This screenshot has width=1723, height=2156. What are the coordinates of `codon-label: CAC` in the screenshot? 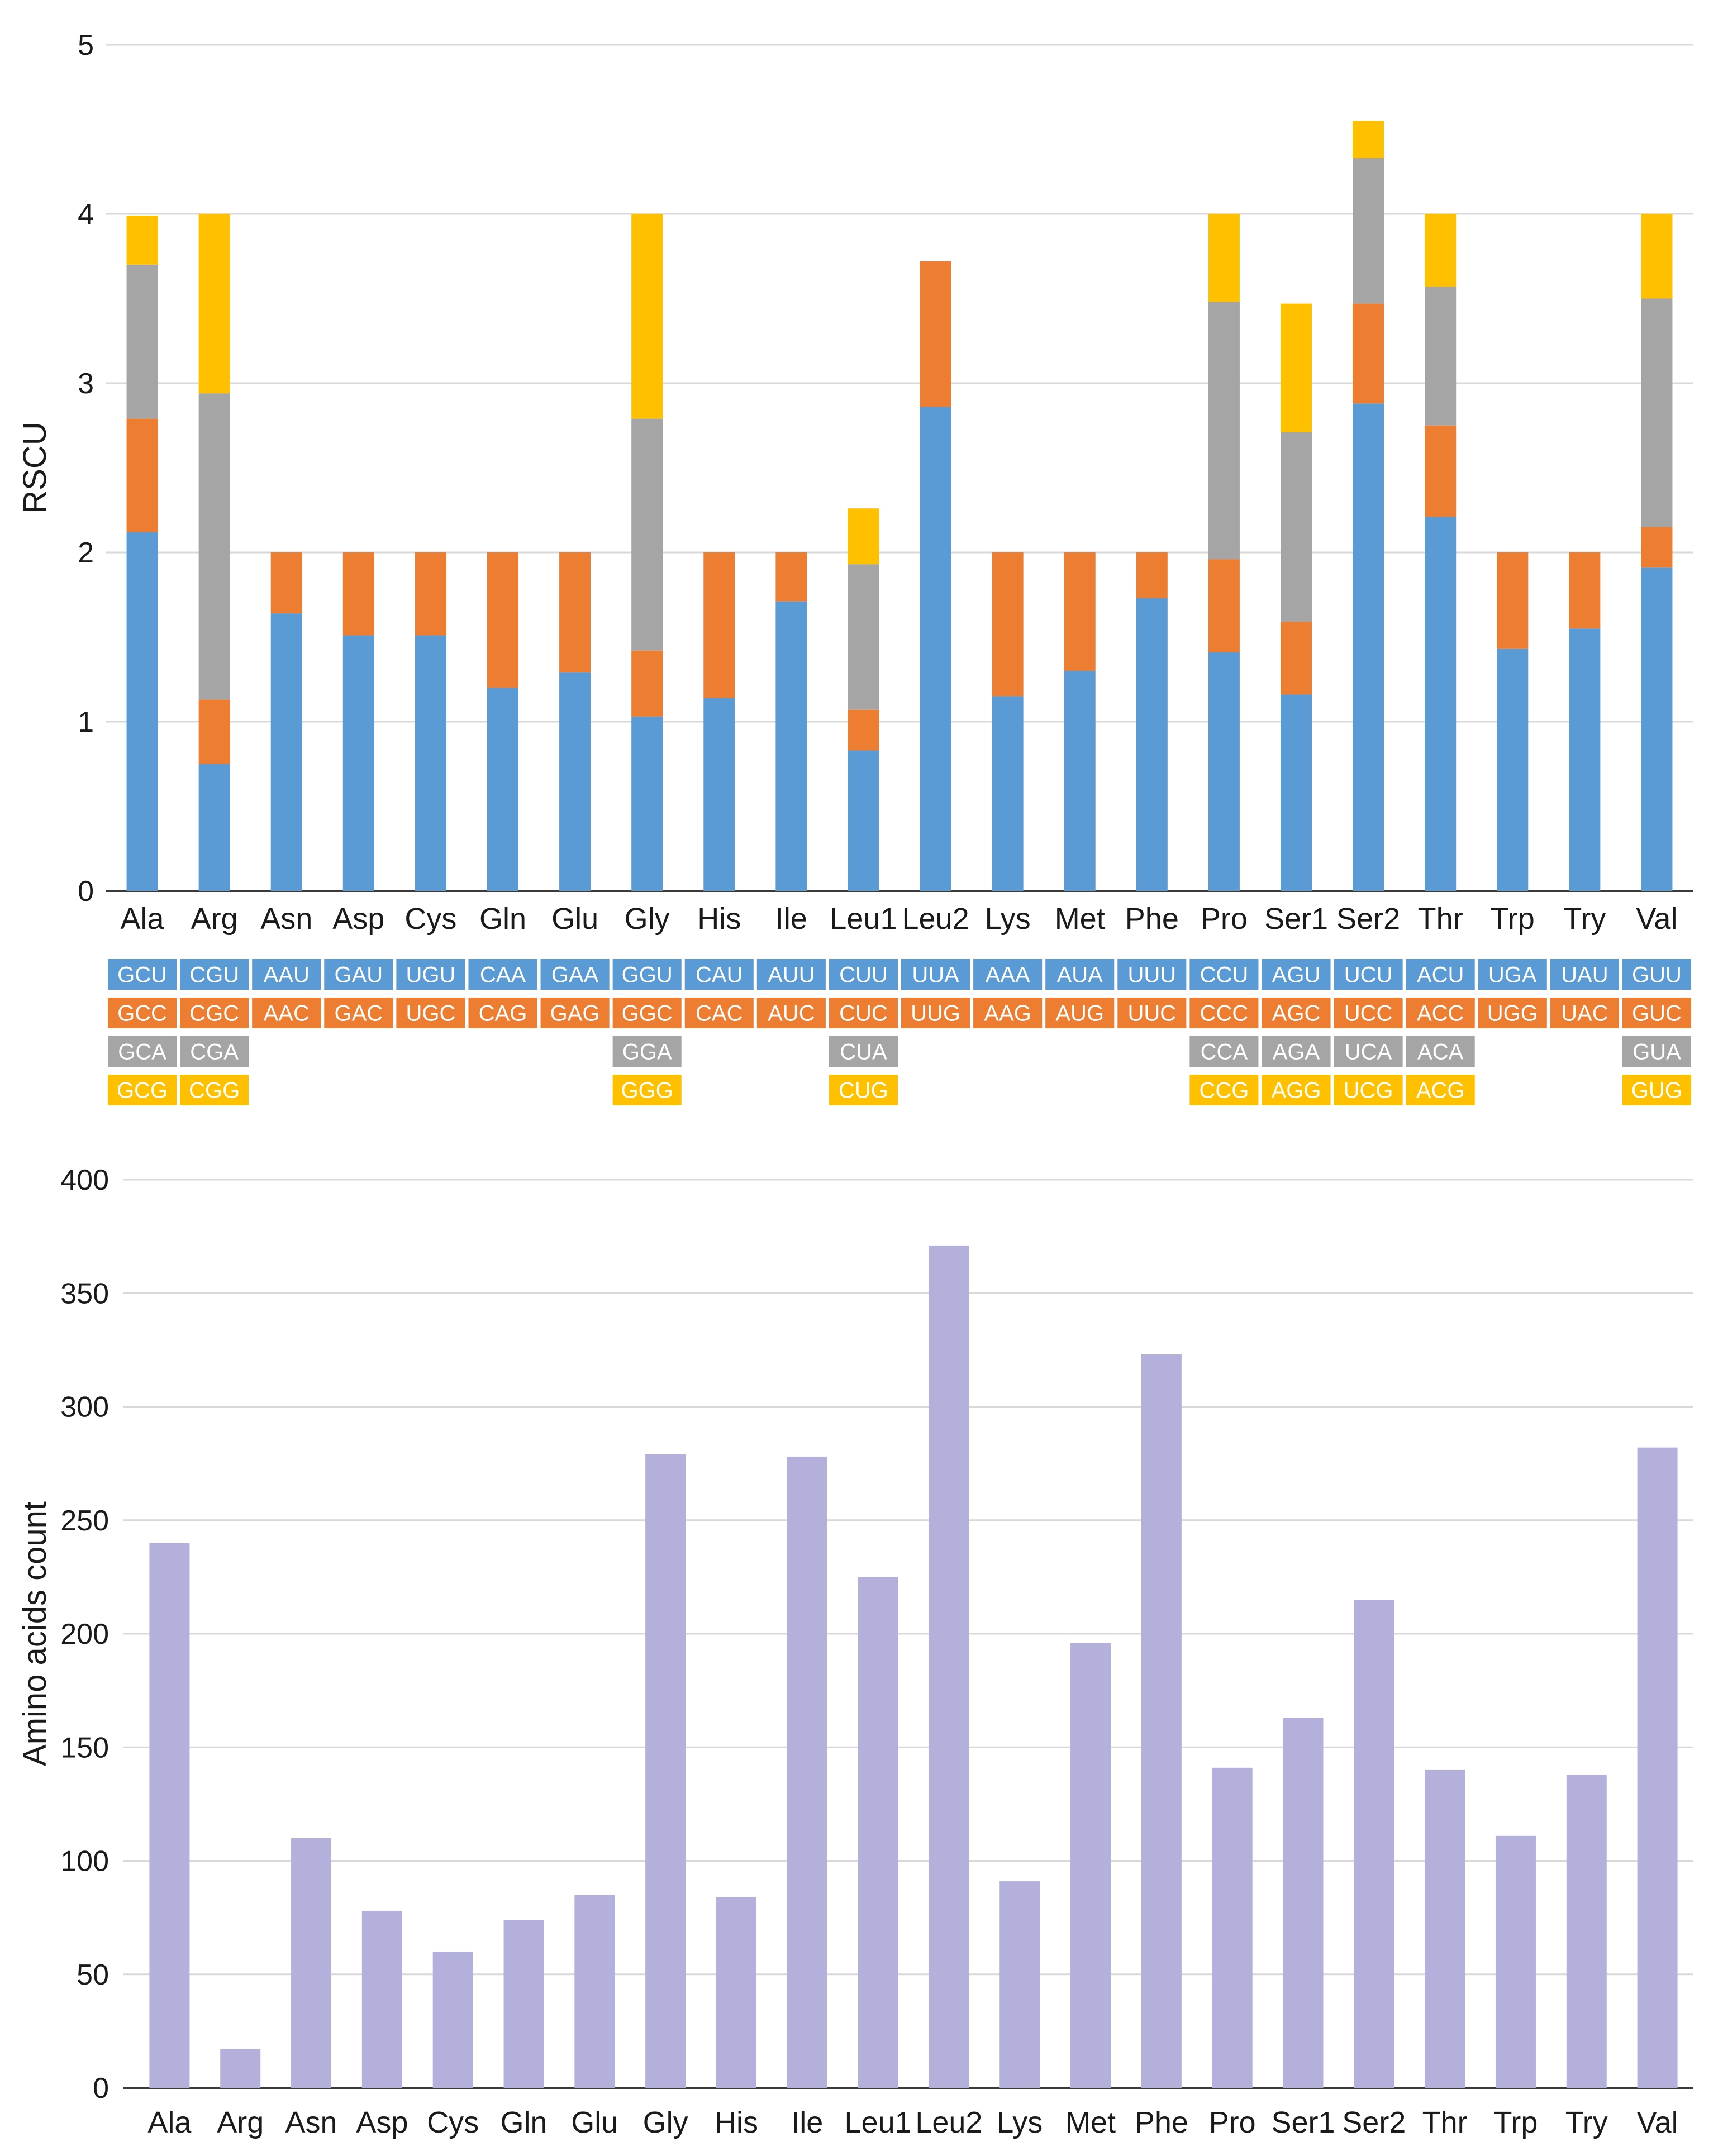 It's located at (719, 1014).